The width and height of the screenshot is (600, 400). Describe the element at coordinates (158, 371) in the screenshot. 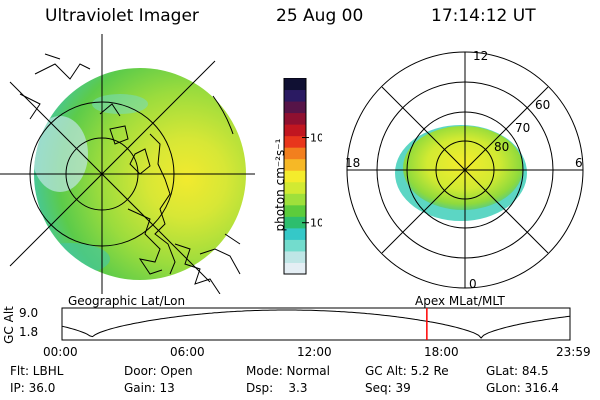

I see `door-info: Door: Open` at that location.